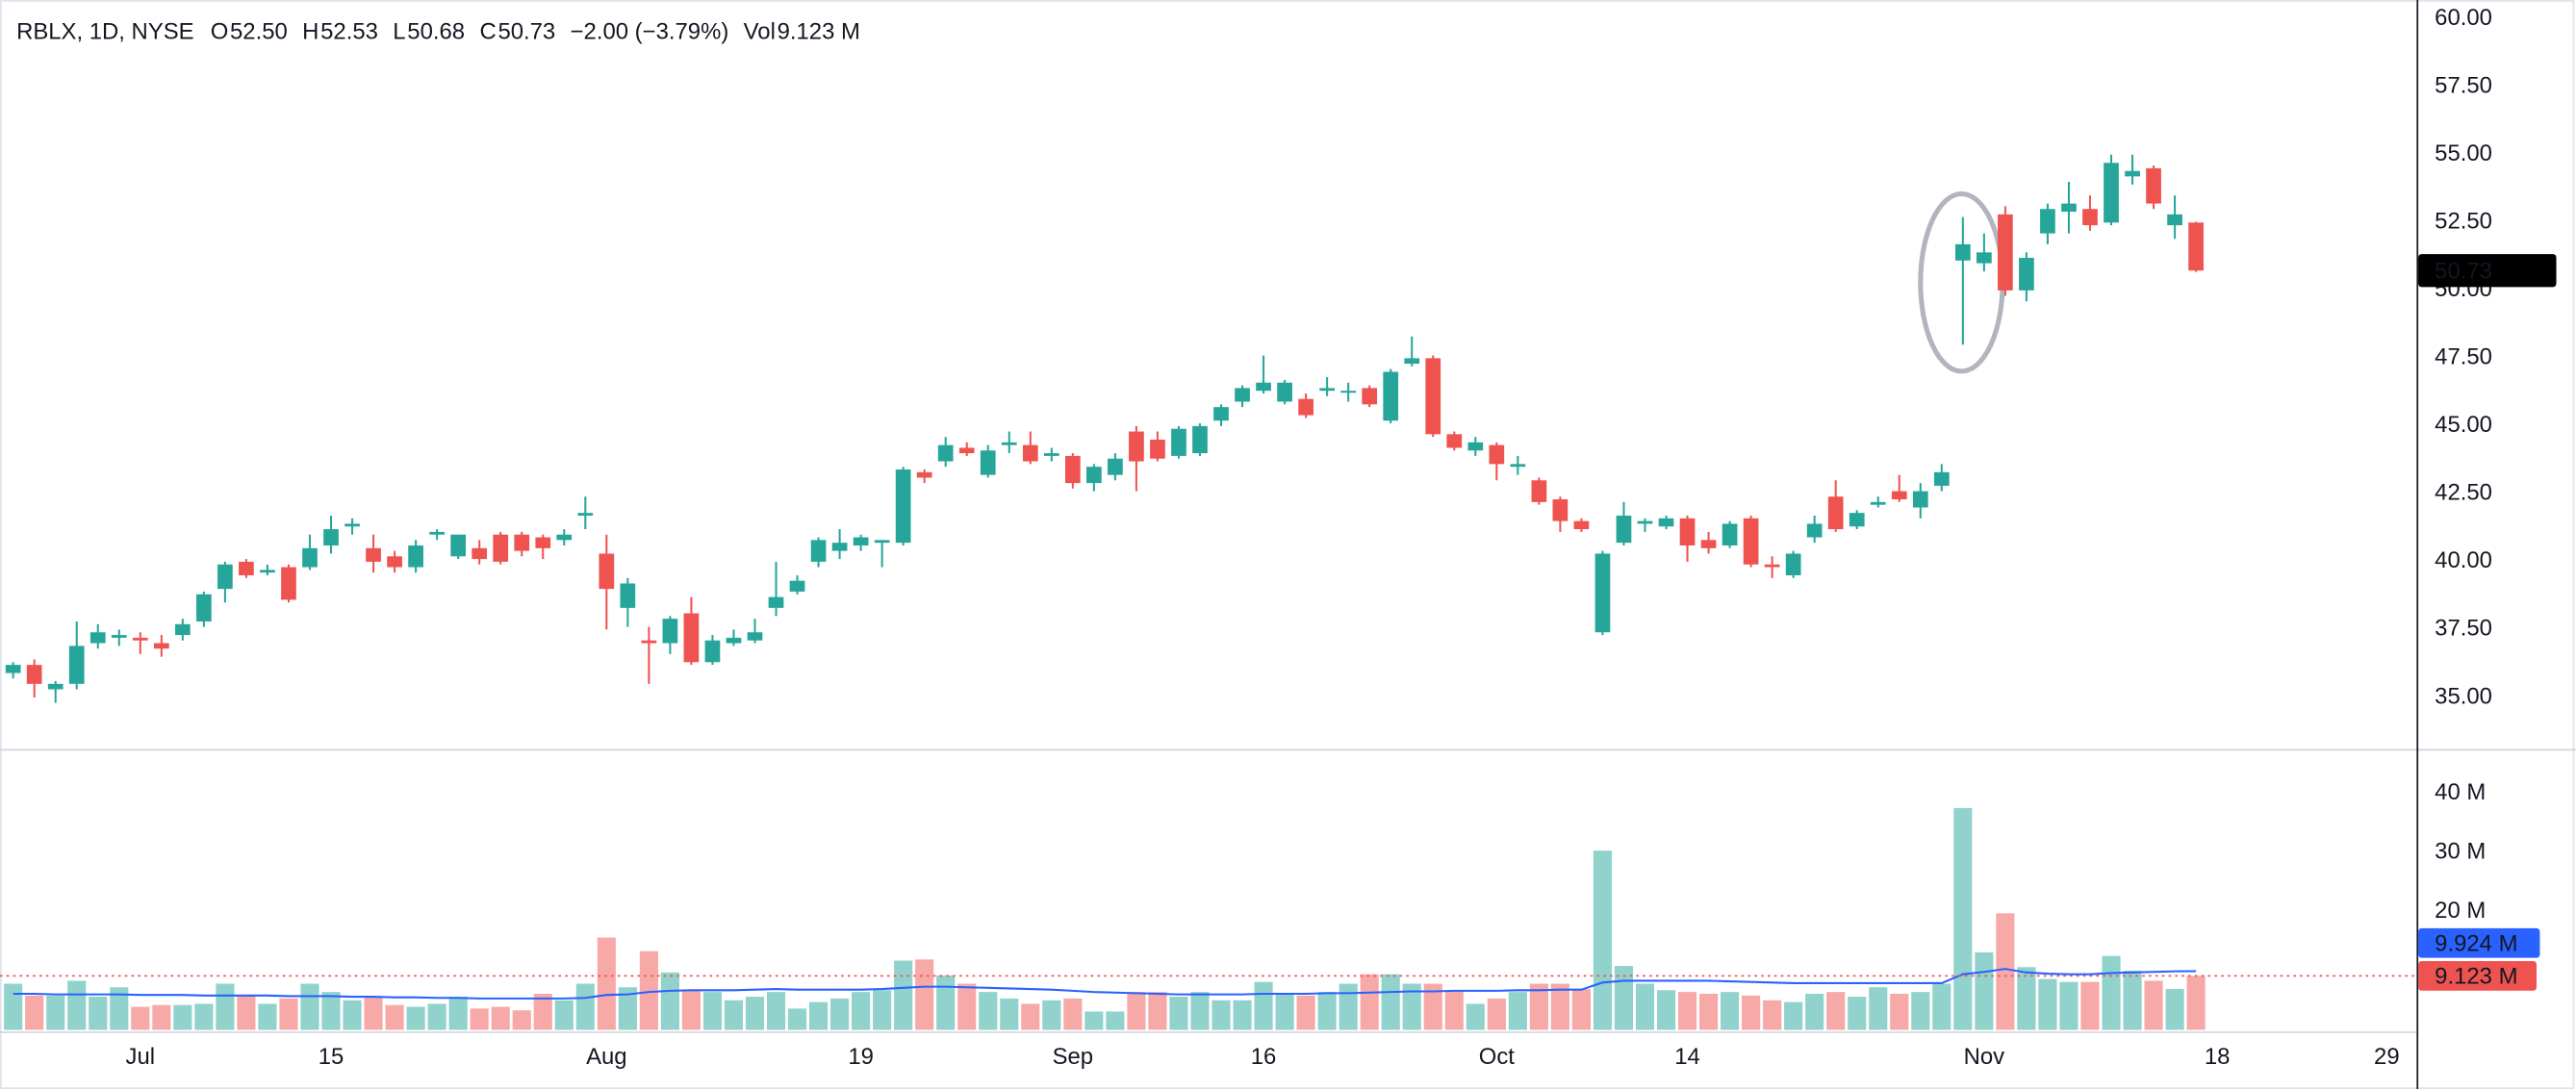 Image resolution: width=2576 pixels, height=1090 pixels. Describe the element at coordinates (2218, 1057) in the screenshot. I see `x-tick-label: 18` at that location.